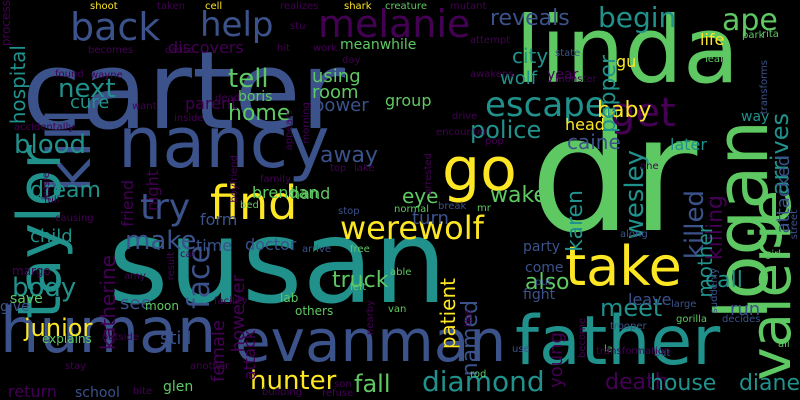 The width and height of the screenshot is (800, 400). Describe the element at coordinates (568, 53) in the screenshot. I see `word-state: state` at that location.